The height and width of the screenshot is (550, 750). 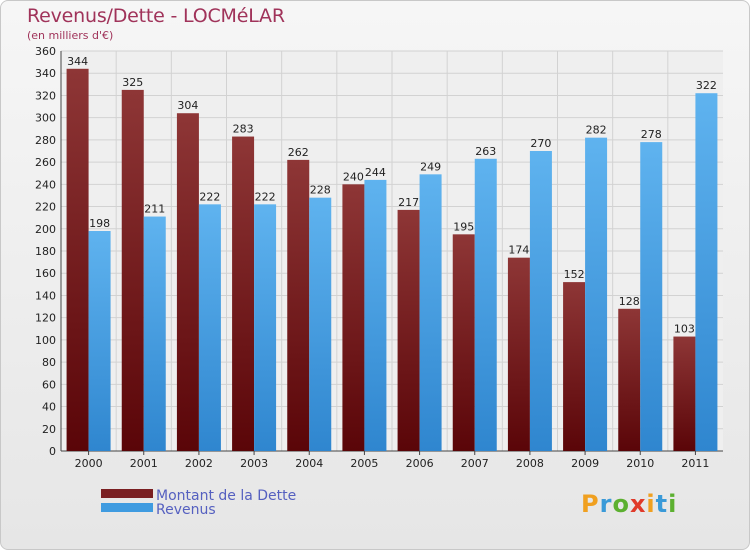 I want to click on bar-revenus-2005, so click(x=375, y=315).